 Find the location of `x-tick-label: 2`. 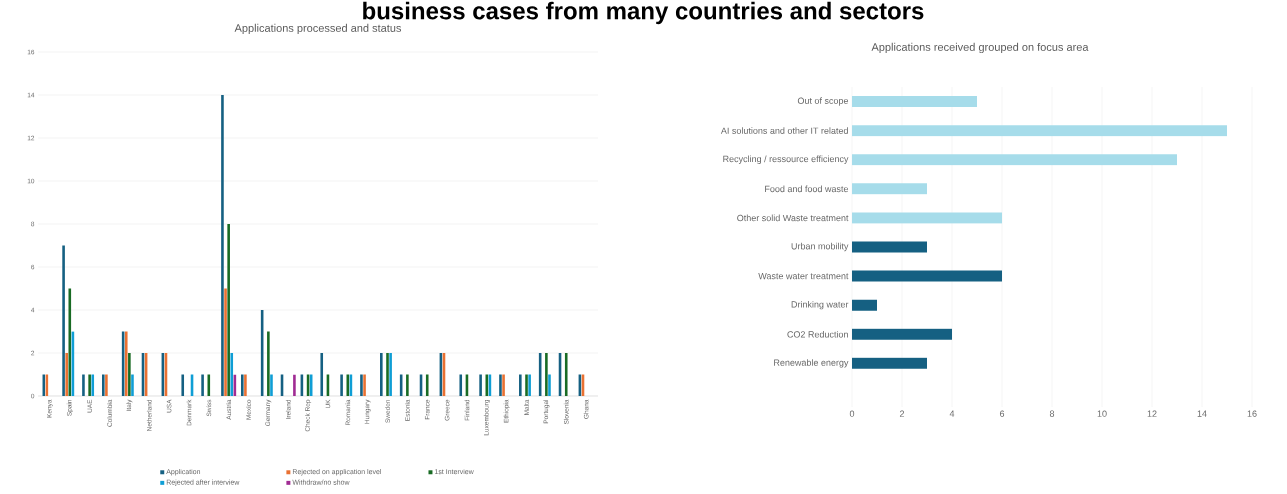

x-tick-label: 2 is located at coordinates (902, 413).